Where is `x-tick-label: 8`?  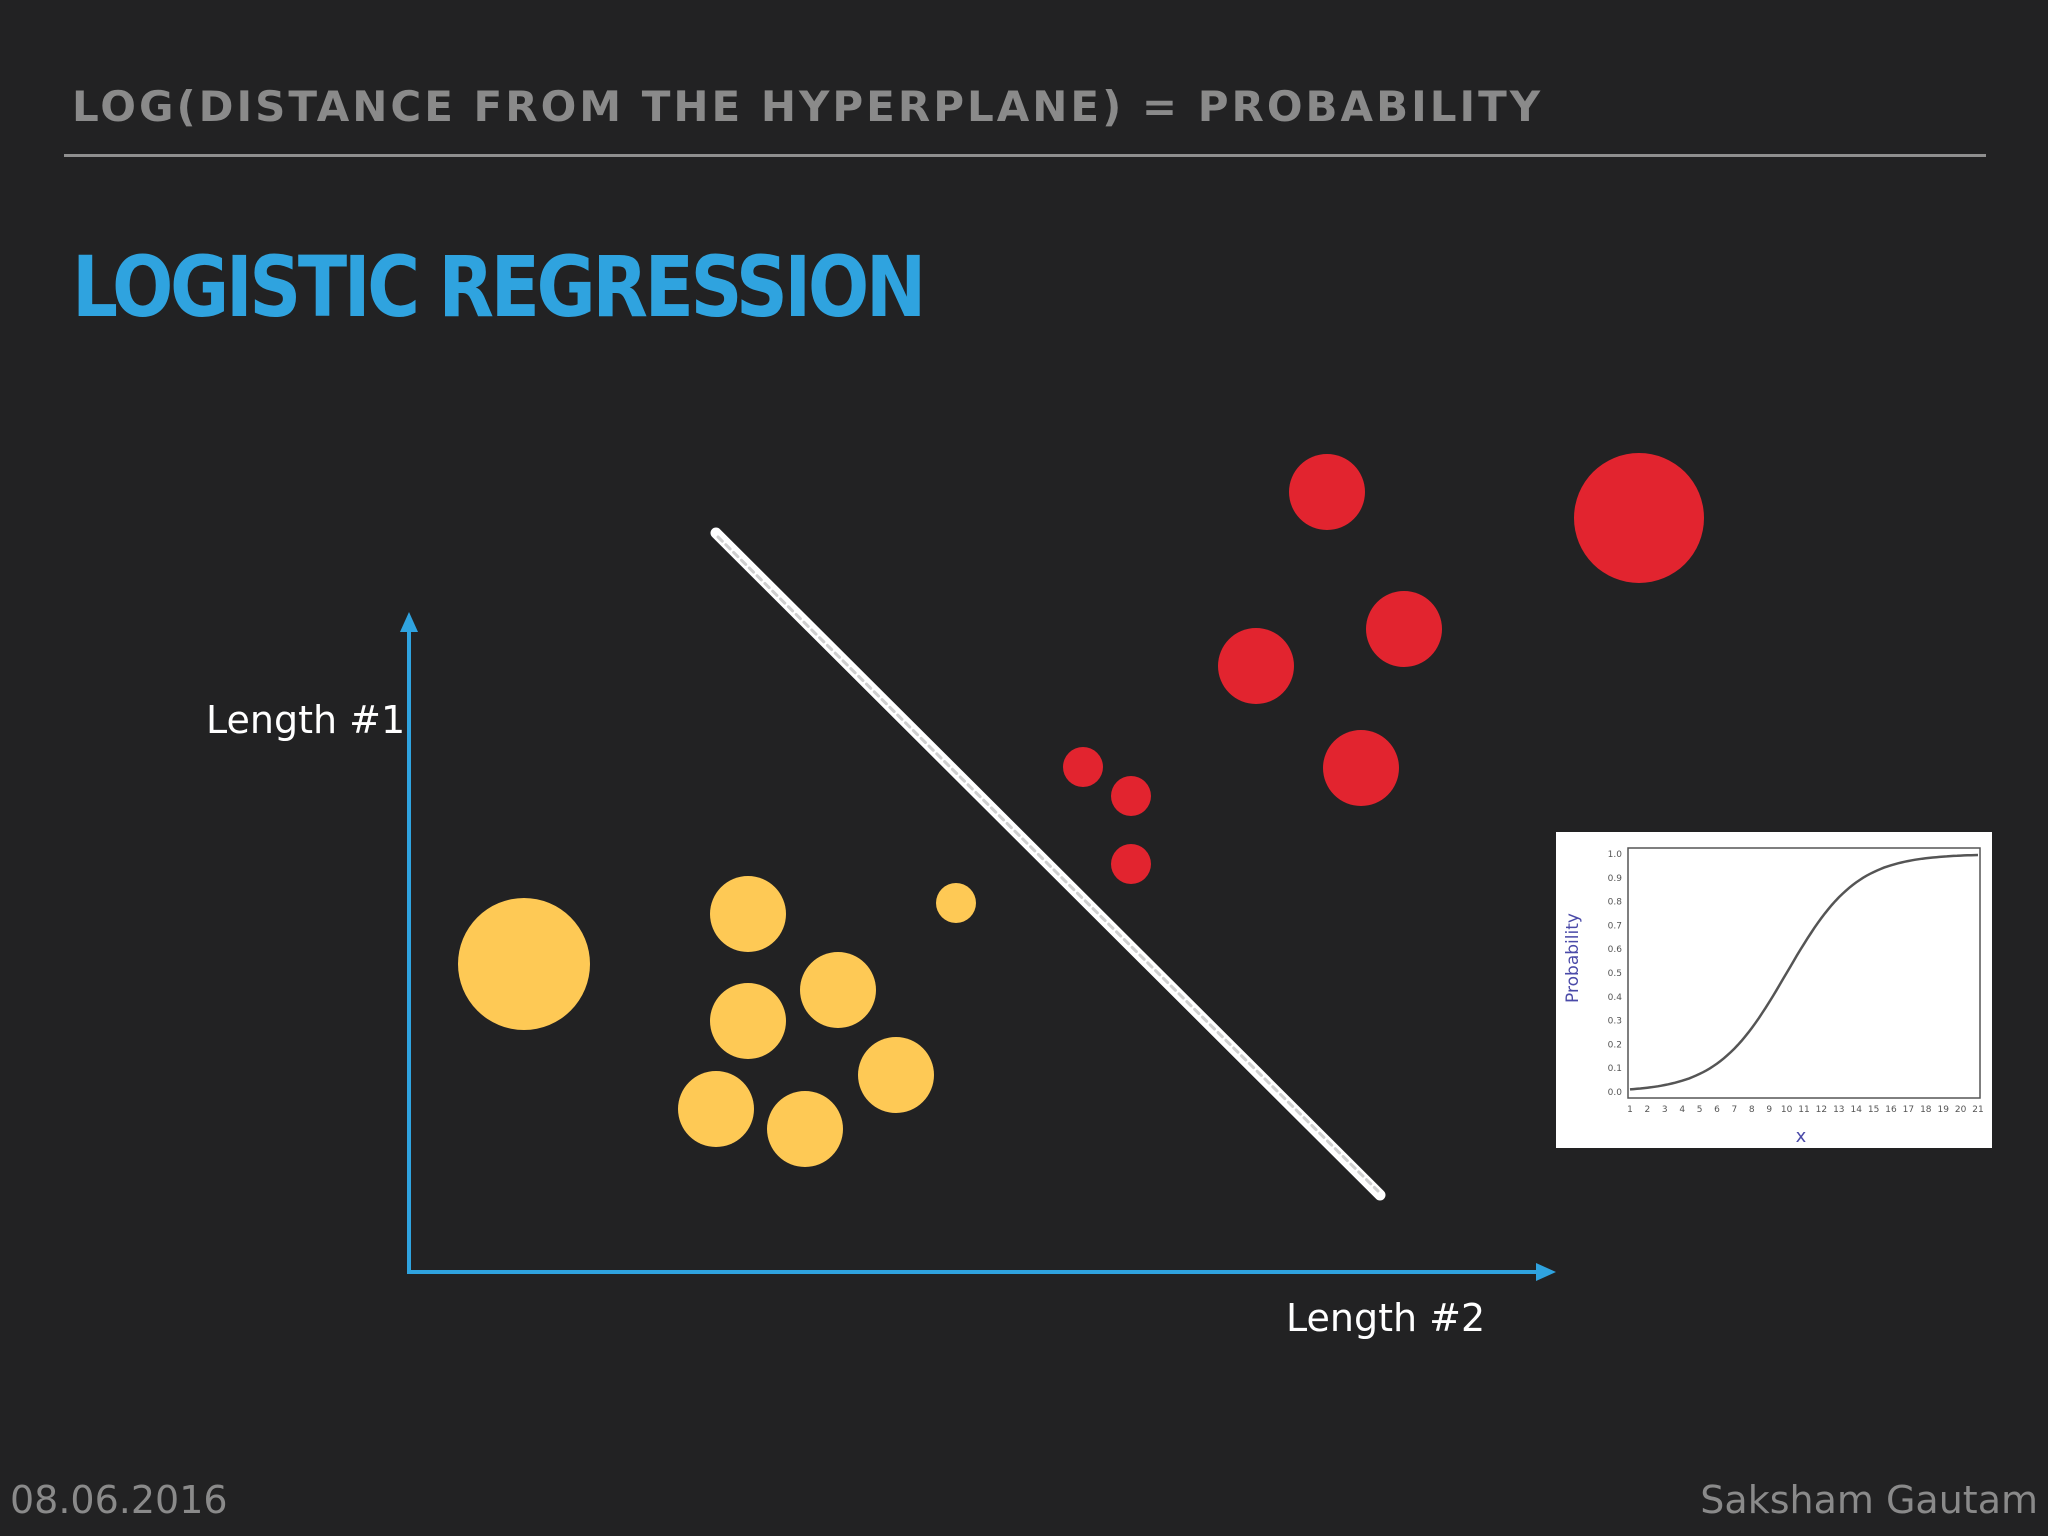
x-tick-label: 8 is located at coordinates (1752, 1110).